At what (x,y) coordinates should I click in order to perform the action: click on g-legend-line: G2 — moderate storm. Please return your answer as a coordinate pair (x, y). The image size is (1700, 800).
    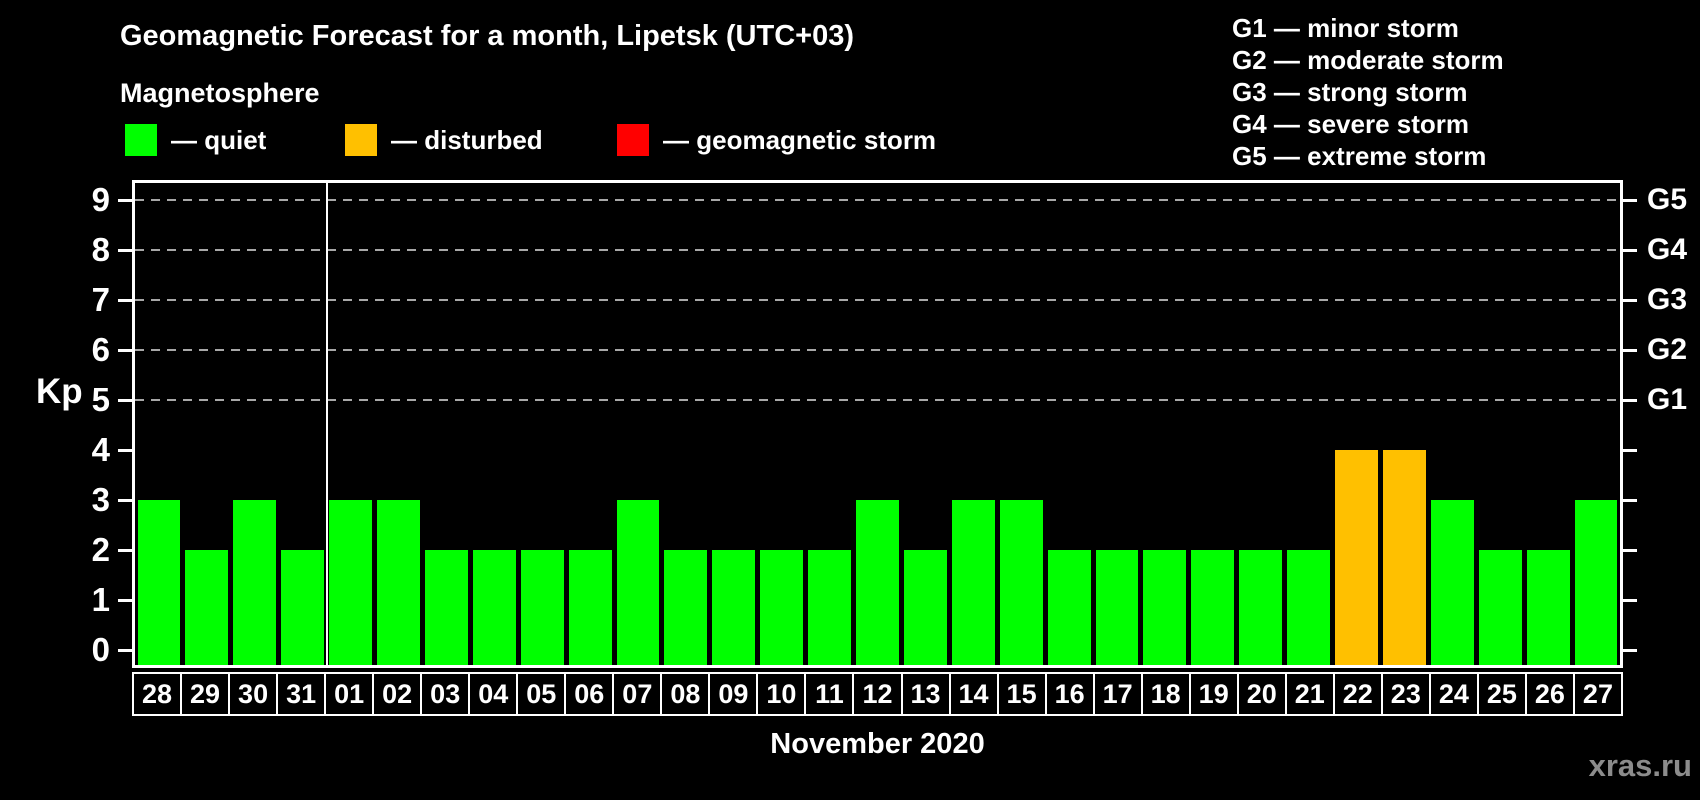
    Looking at the image, I should click on (1368, 60).